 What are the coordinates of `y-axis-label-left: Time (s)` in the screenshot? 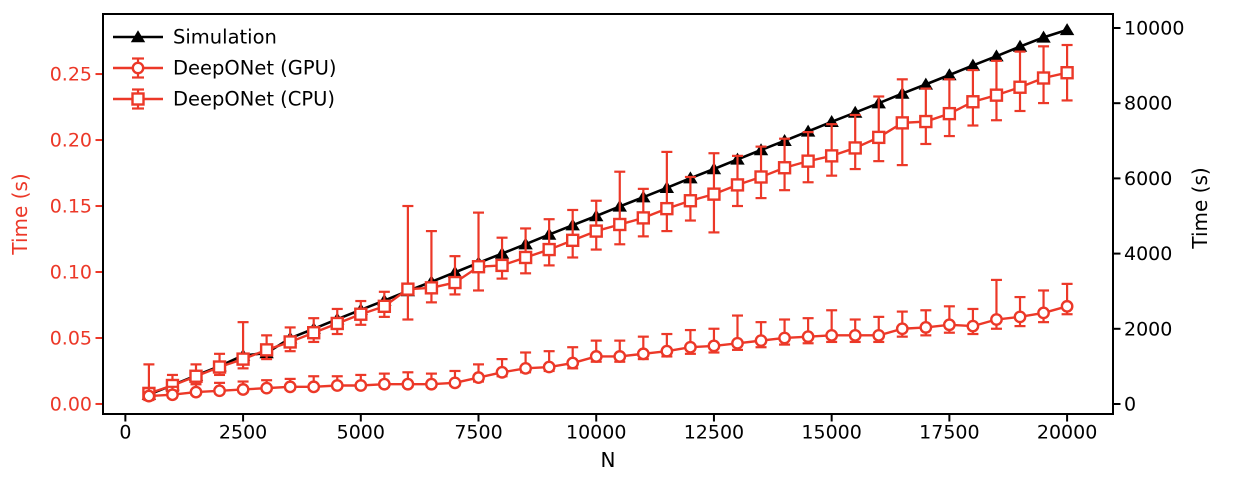 It's located at (20, 214).